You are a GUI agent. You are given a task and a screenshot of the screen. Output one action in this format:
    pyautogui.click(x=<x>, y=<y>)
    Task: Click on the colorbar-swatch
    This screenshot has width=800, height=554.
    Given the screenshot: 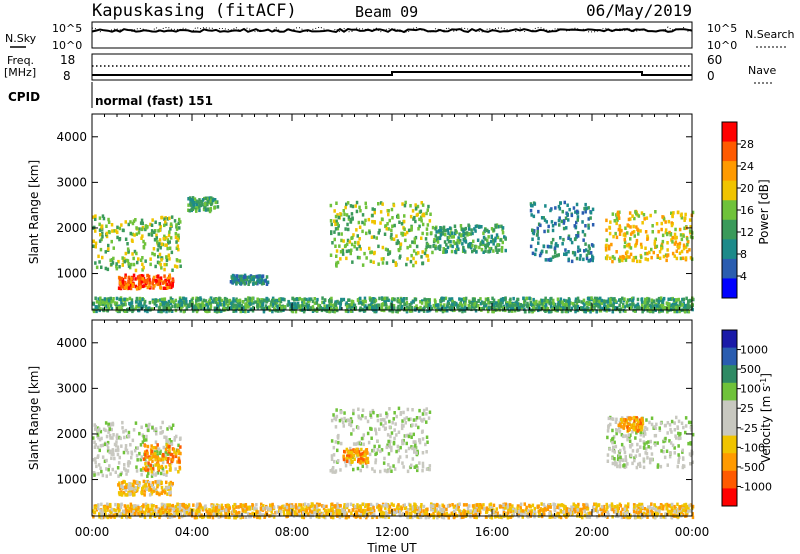 What is the action you would take?
    pyautogui.click(x=729, y=171)
    